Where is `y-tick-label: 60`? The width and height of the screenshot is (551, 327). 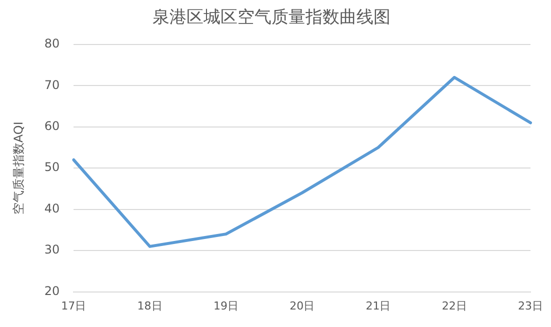
y-tick-label: 60 is located at coordinates (52, 125).